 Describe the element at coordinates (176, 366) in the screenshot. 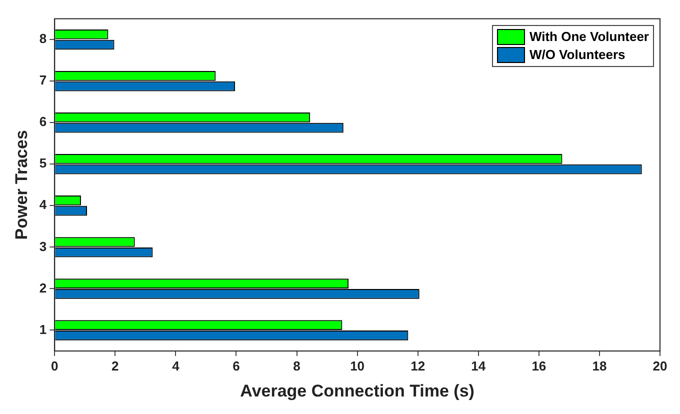

I see `x-tick-label: 4` at that location.